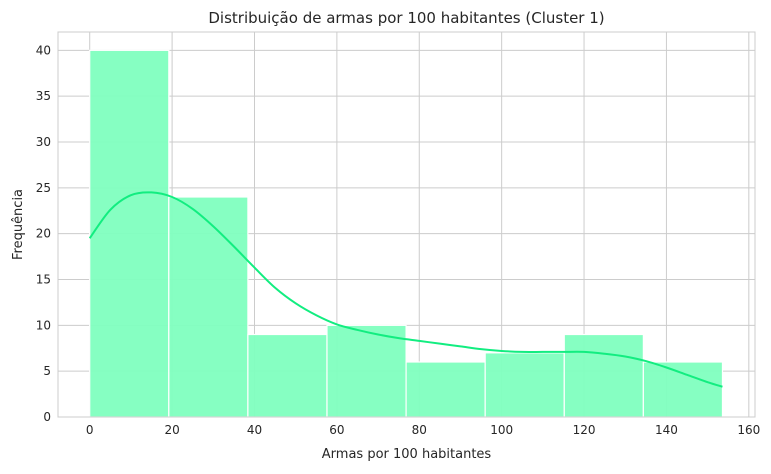  I want to click on y-tick-label: 40, so click(43, 50).